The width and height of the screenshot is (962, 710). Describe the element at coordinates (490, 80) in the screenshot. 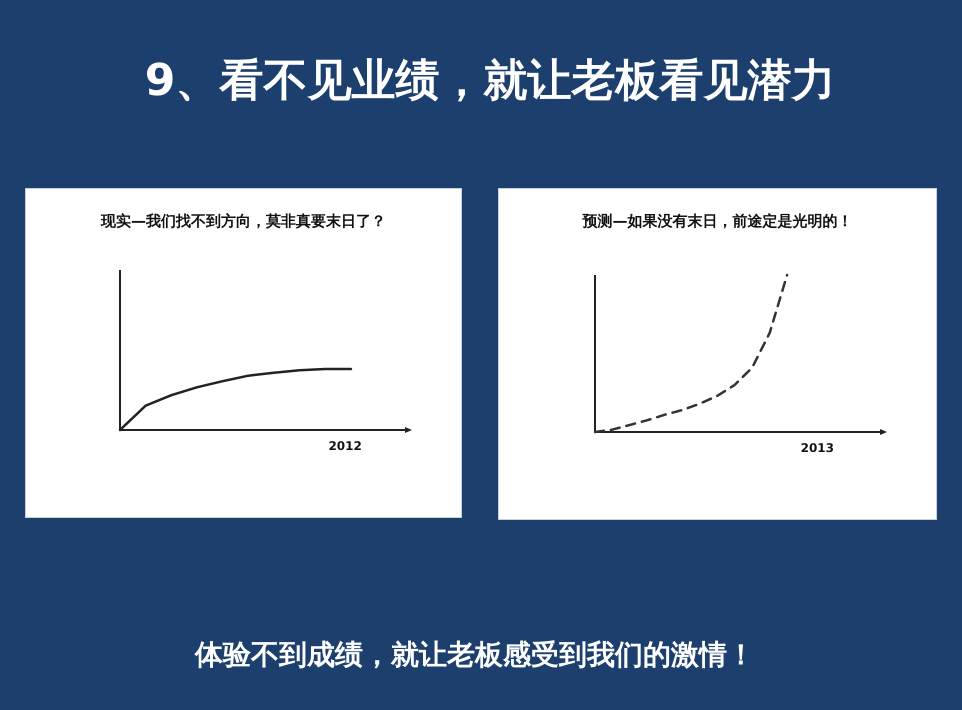

I see `text: 9、看不见业绩，就让老板看见潜力` at that location.